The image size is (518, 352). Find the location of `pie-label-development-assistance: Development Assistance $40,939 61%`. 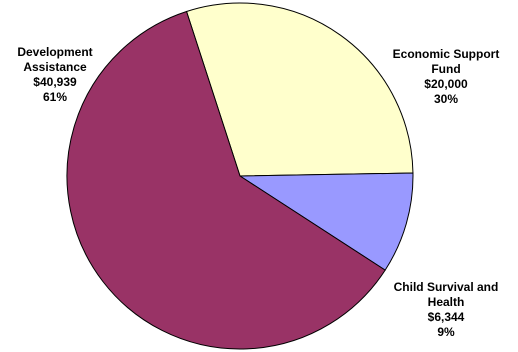

pie-label-development-assistance: Development Assistance $40,939 61% is located at coordinates (54, 74).